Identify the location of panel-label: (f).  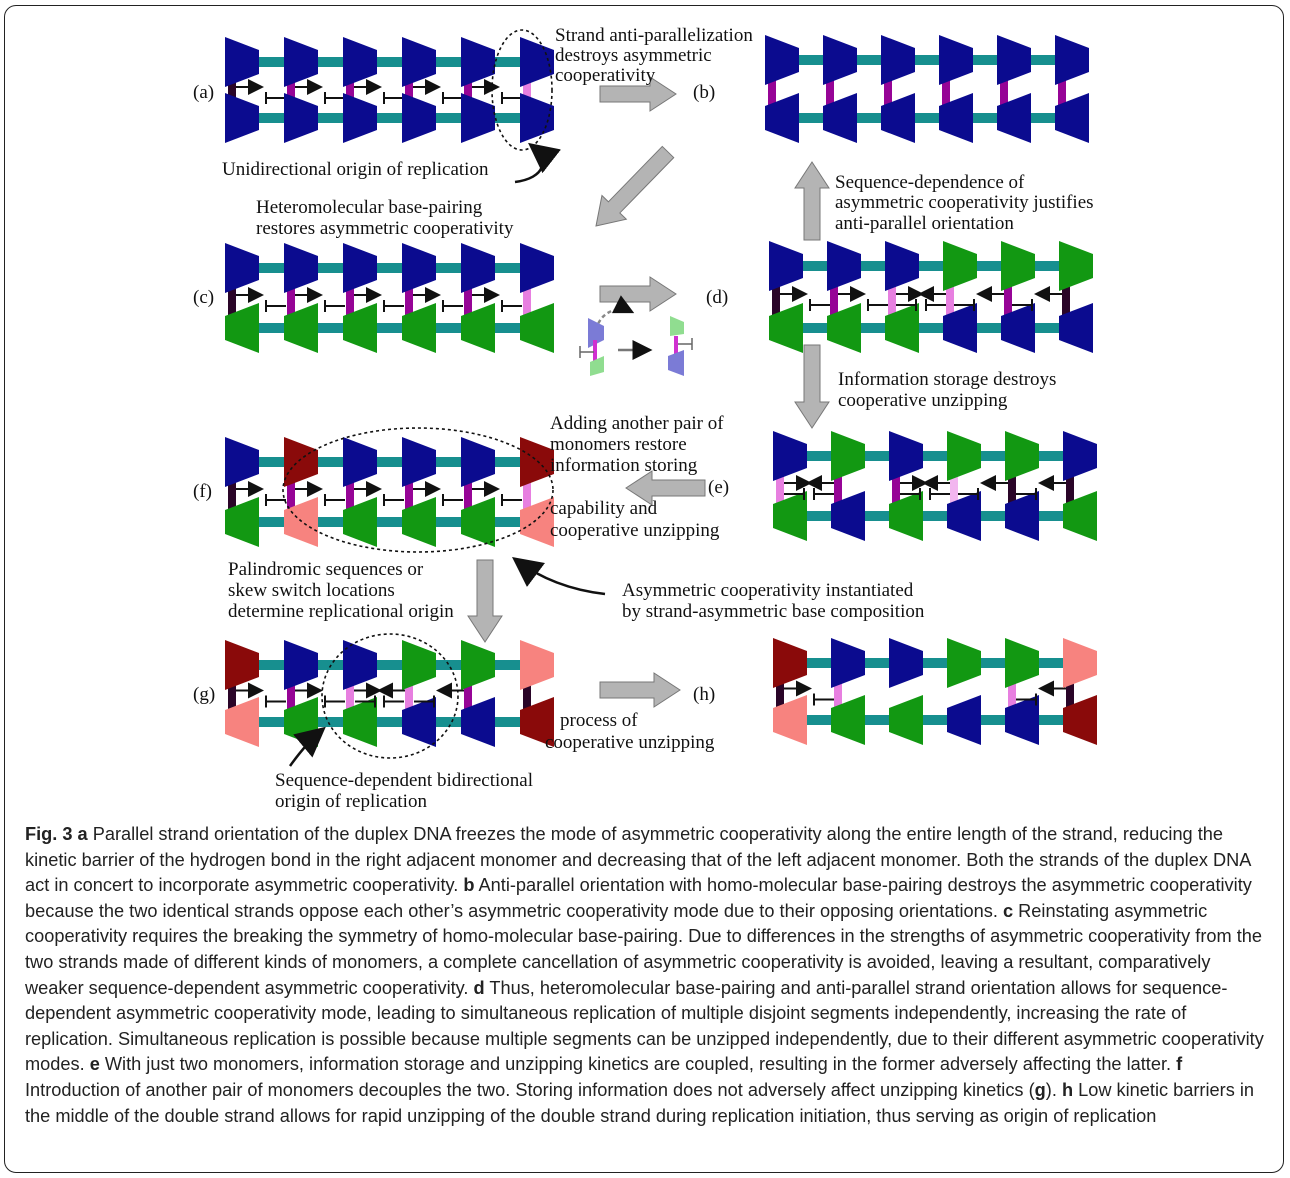
(202, 491).